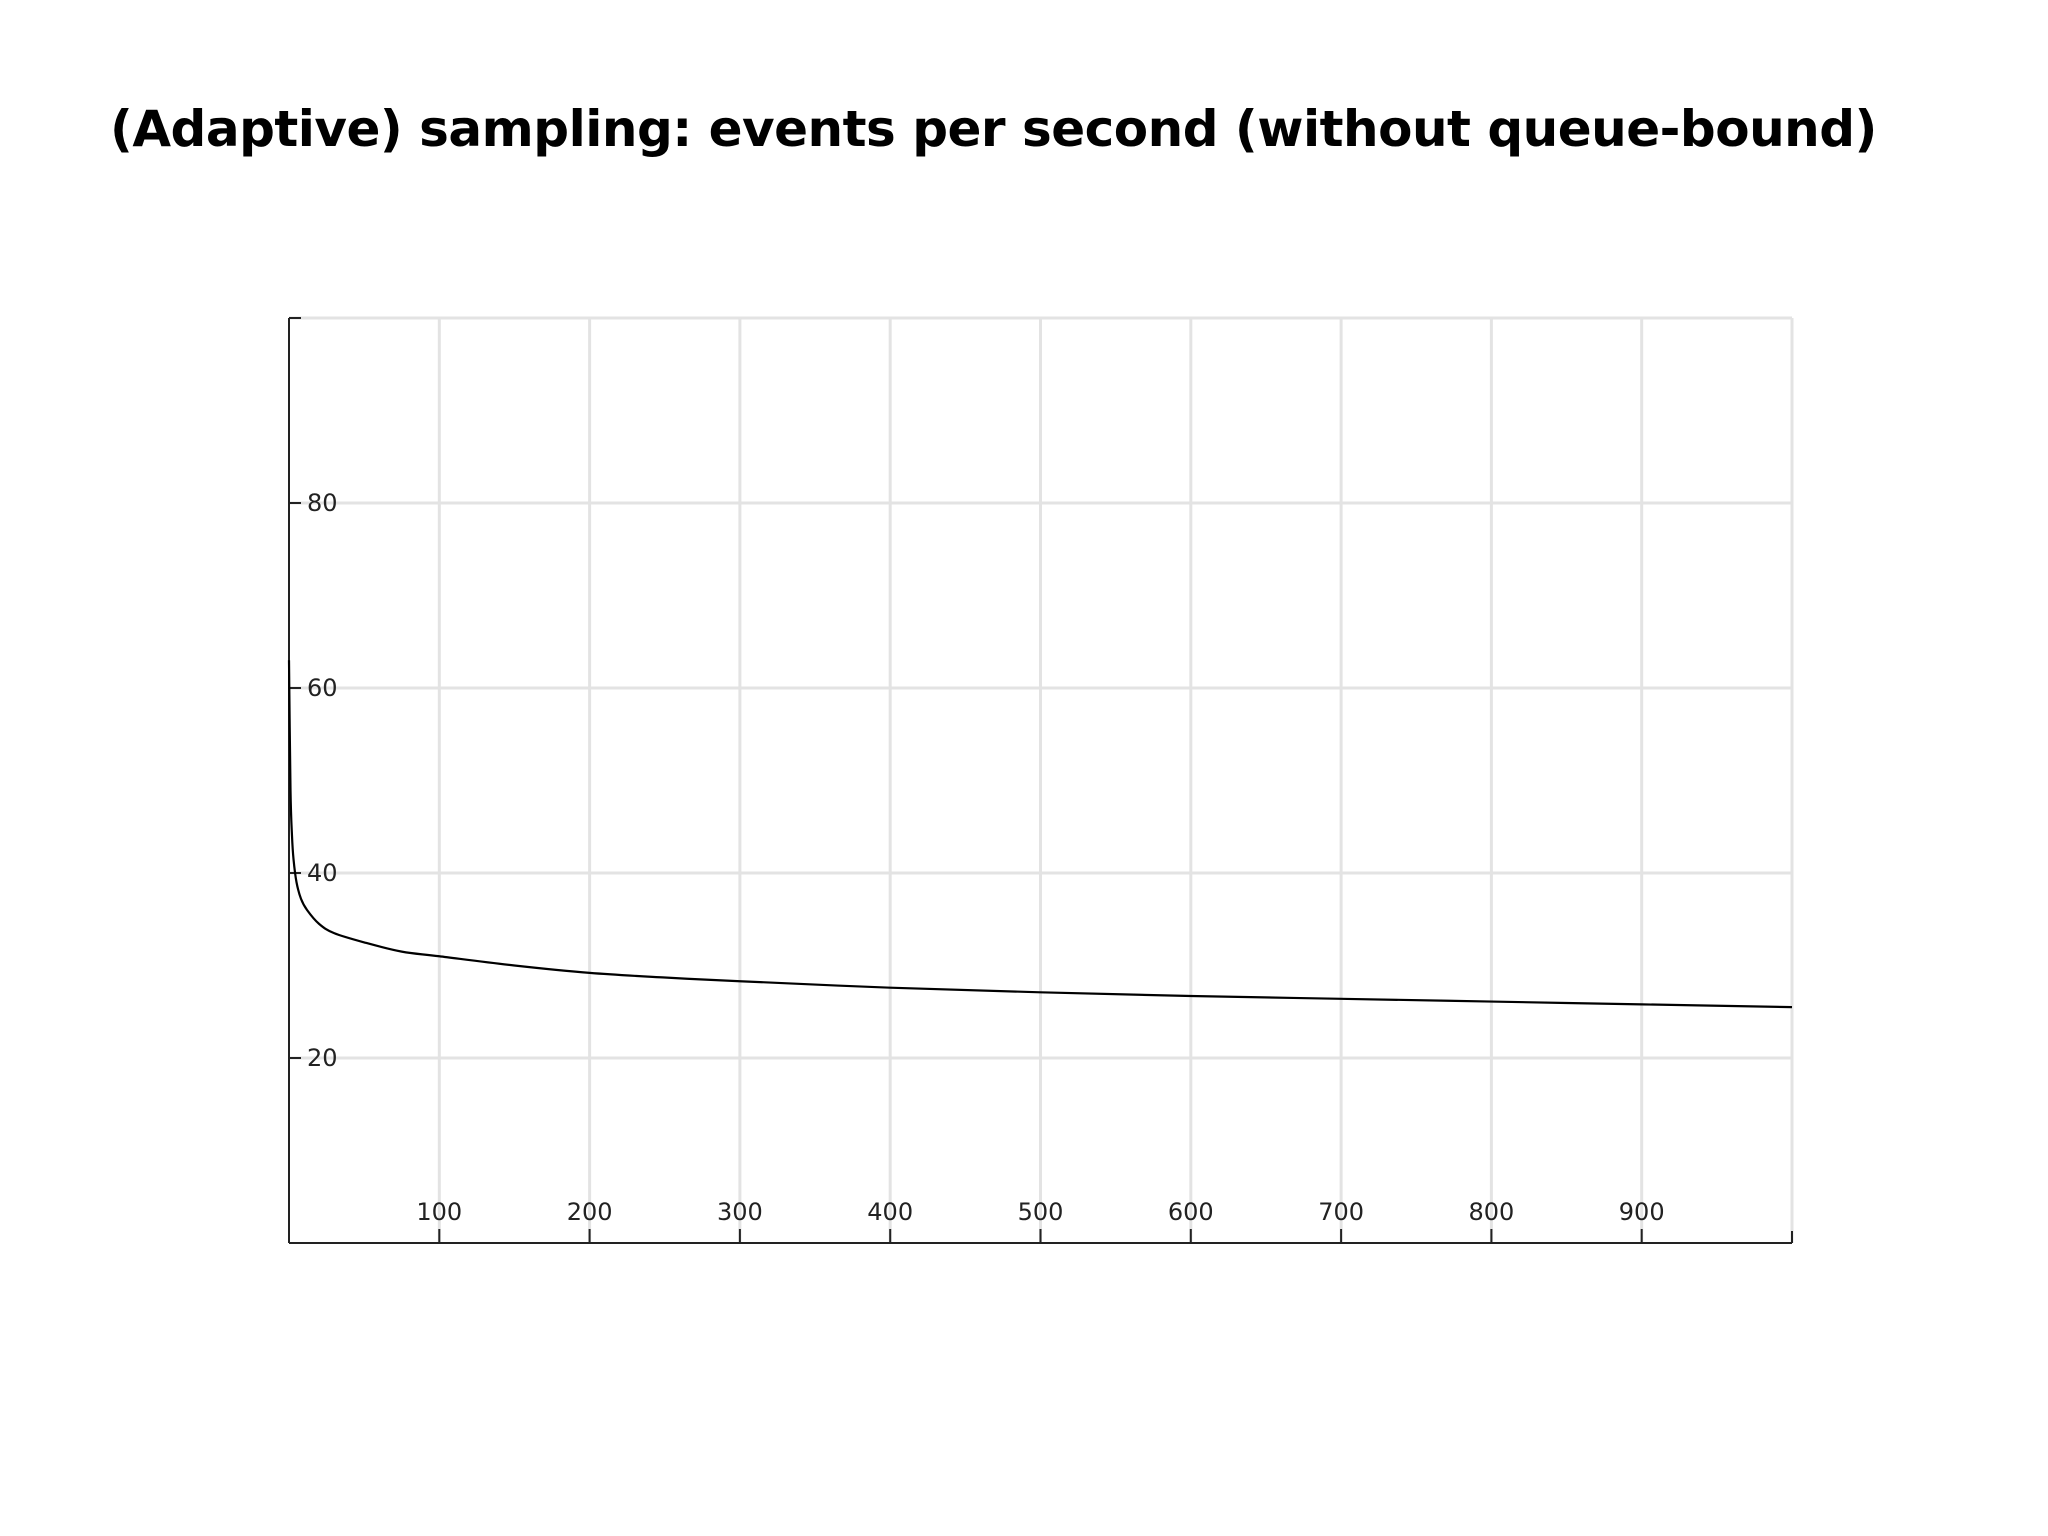 The height and width of the screenshot is (1536, 2048). What do you see at coordinates (1491, 1212) in the screenshot?
I see `x-tick-label-800: 800` at bounding box center [1491, 1212].